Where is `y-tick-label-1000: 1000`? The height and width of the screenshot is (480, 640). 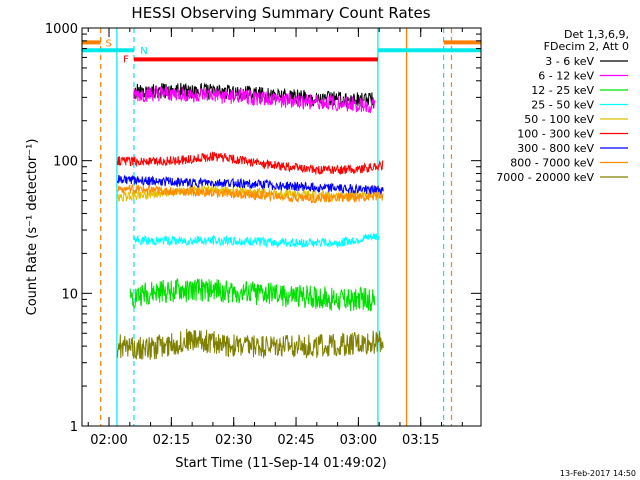
y-tick-label-1000: 1000 is located at coordinates (61, 29).